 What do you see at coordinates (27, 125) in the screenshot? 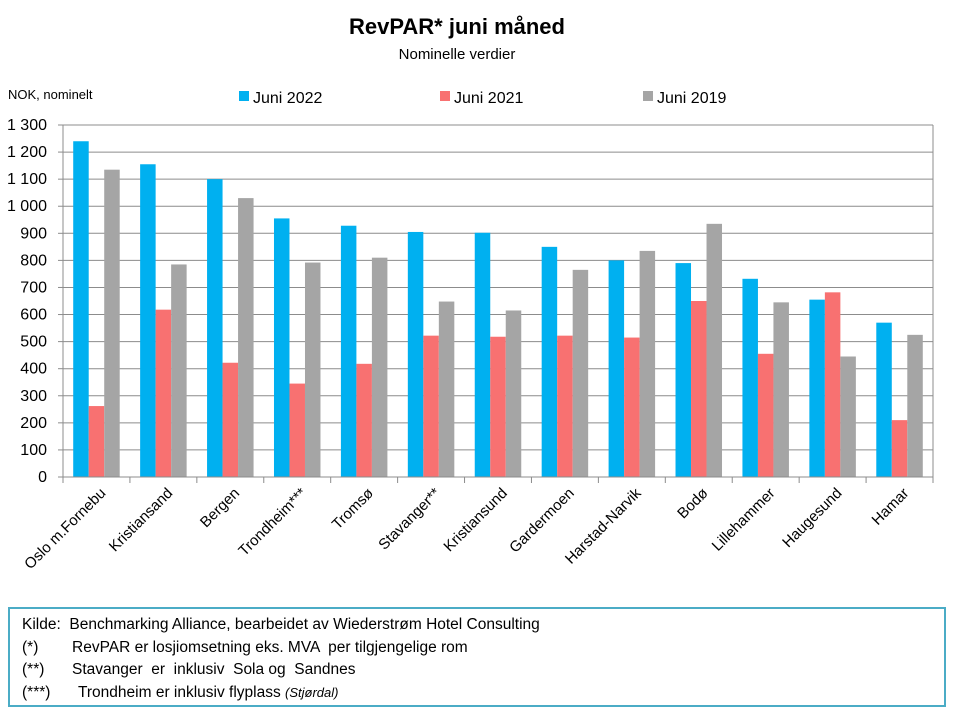
I see `y-tick-label: 1 300` at bounding box center [27, 125].